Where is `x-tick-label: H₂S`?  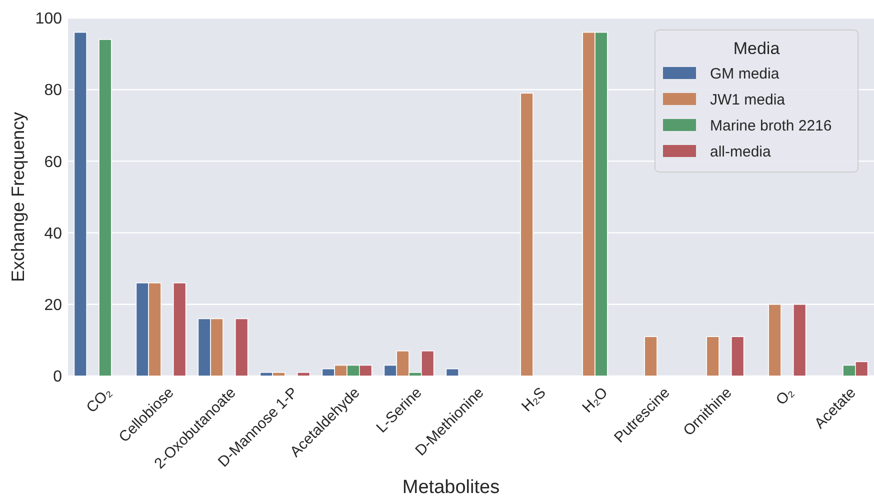
x-tick-label: H₂S is located at coordinates (534, 400).